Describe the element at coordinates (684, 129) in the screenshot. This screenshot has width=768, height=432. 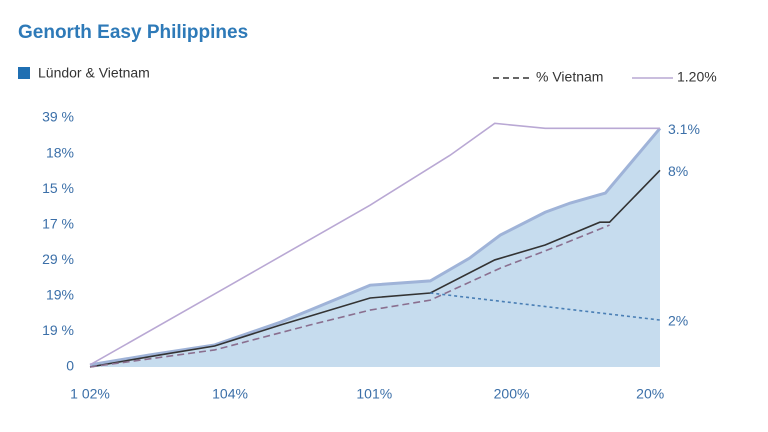
I see `annotation: 3.1%` at that location.